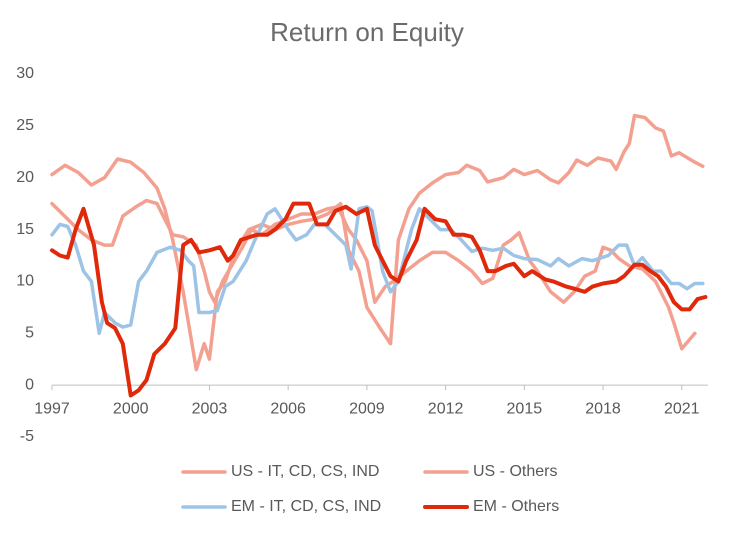  Describe the element at coordinates (288, 408) in the screenshot. I see `x-tick-label: 2006` at that location.